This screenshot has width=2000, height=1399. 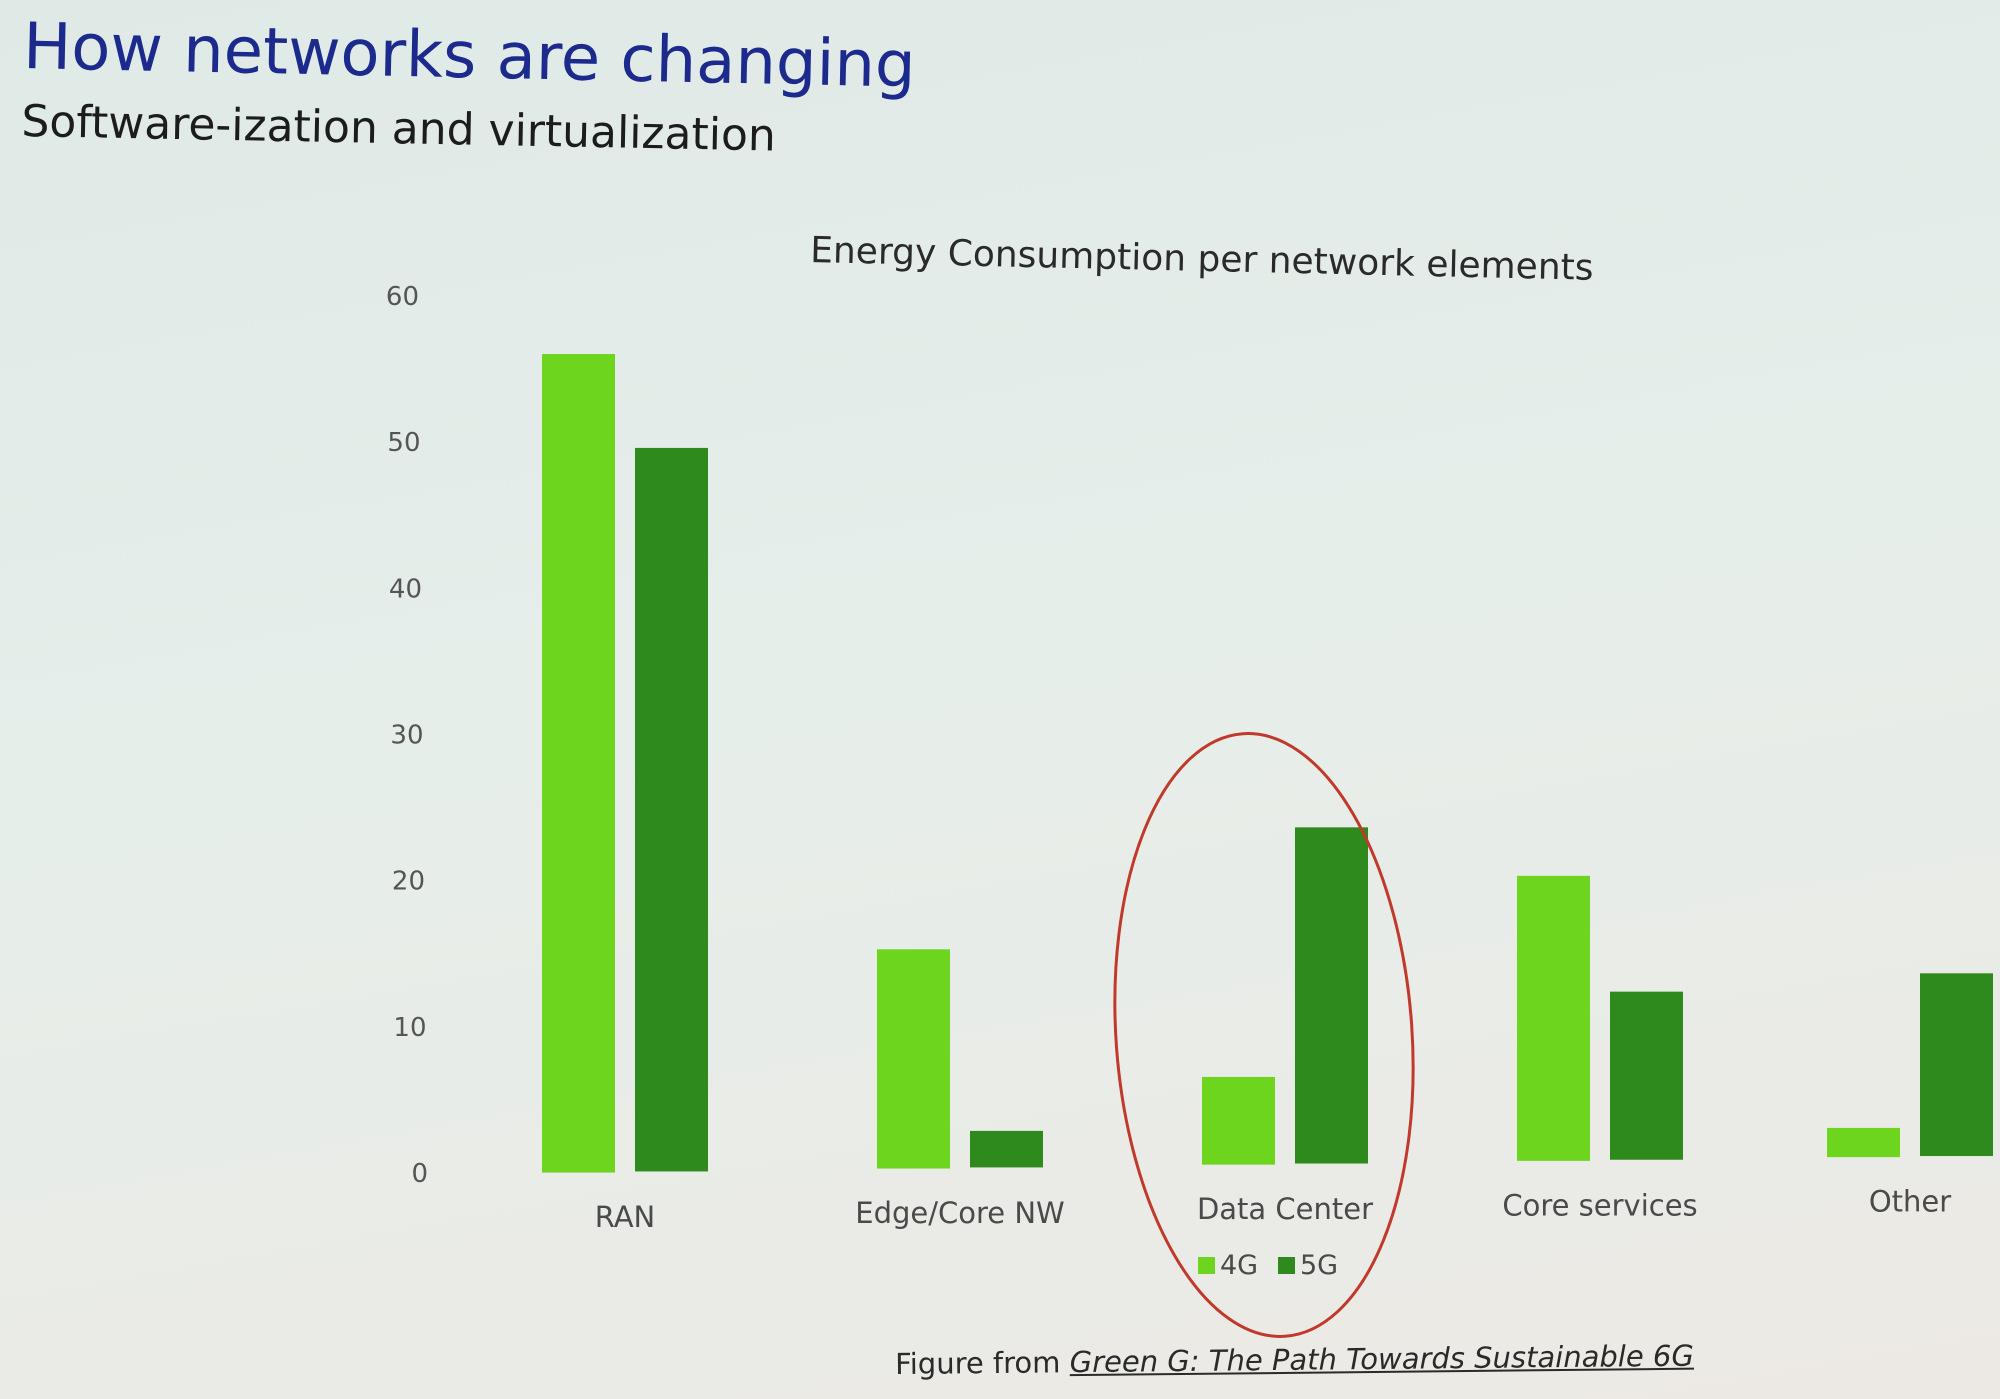 What do you see at coordinates (1319, 1265) in the screenshot?
I see `legend-label-5g: 5G` at bounding box center [1319, 1265].